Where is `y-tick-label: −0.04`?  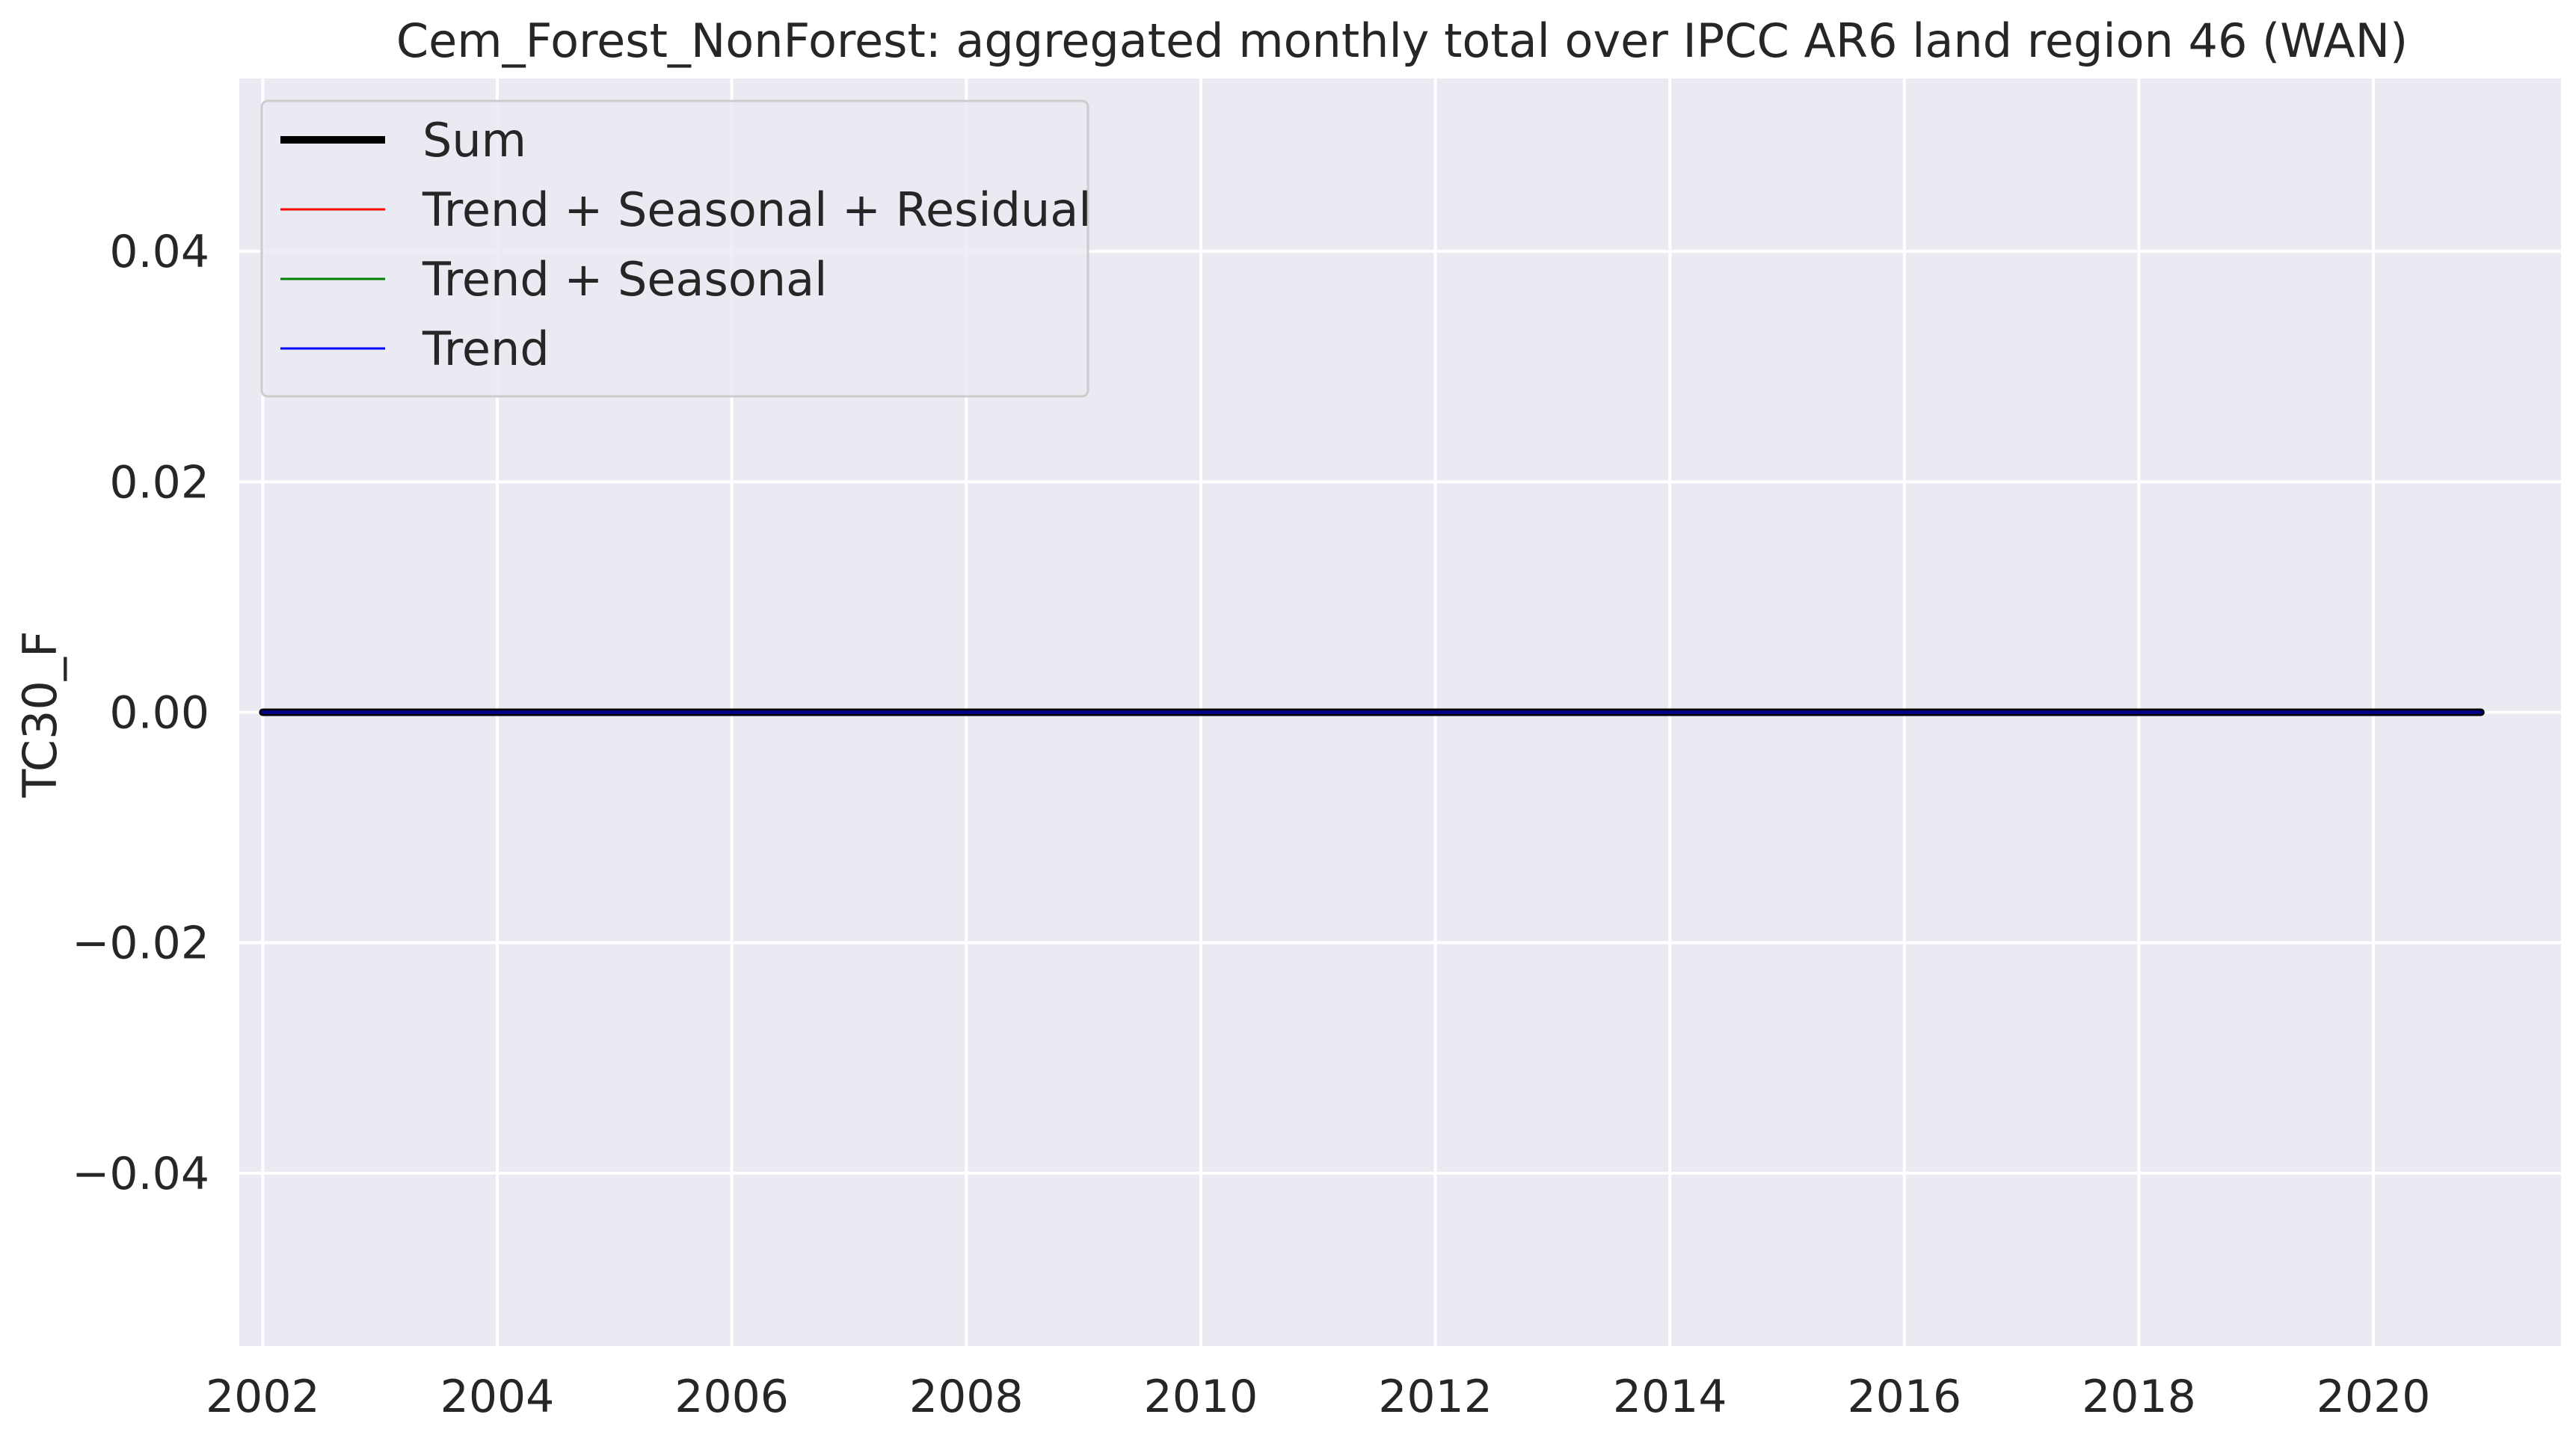
y-tick-label: −0.04 is located at coordinates (140, 1174).